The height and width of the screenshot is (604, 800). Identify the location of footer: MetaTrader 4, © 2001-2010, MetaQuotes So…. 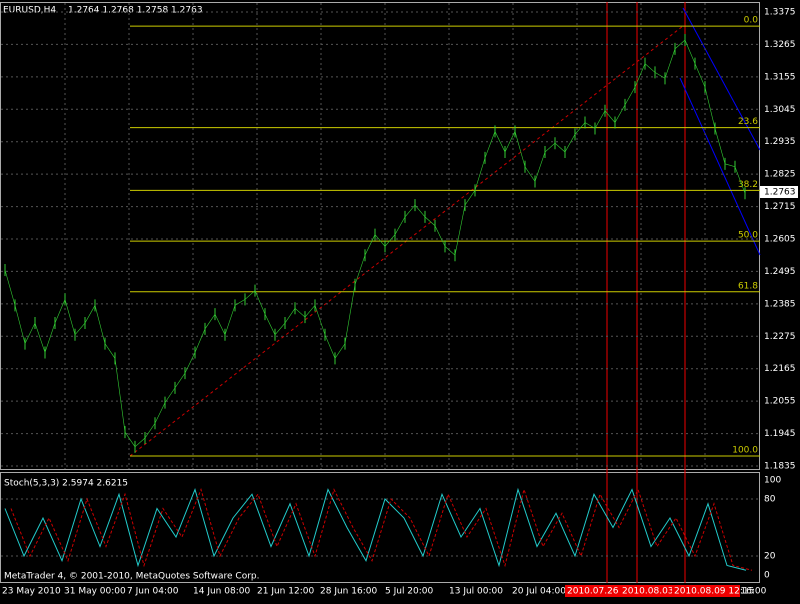
(132, 577).